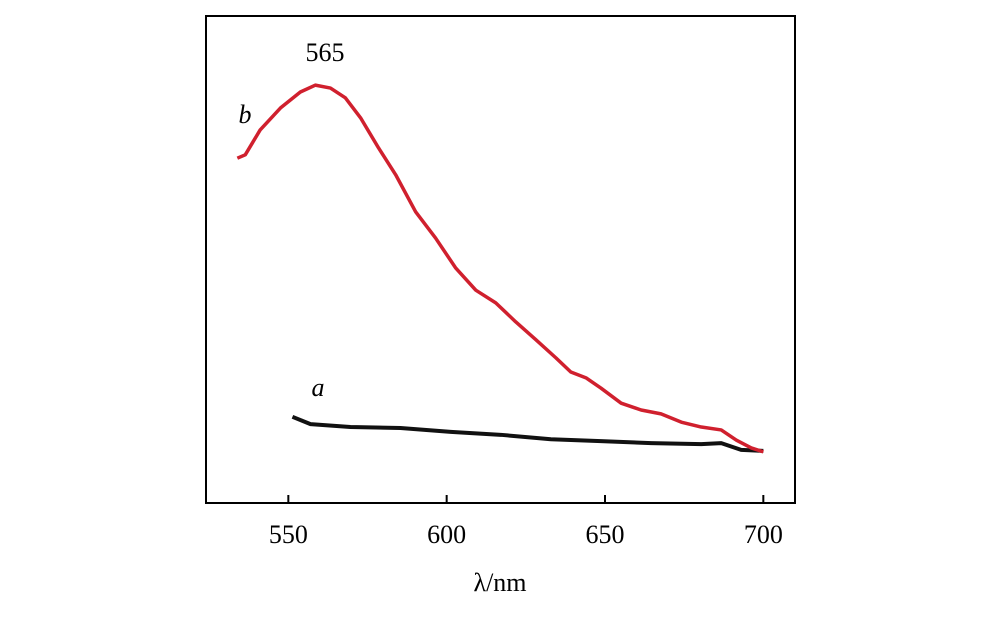 The width and height of the screenshot is (1000, 617). Describe the element at coordinates (605, 534) in the screenshot. I see `x-tick-label: 650` at that location.